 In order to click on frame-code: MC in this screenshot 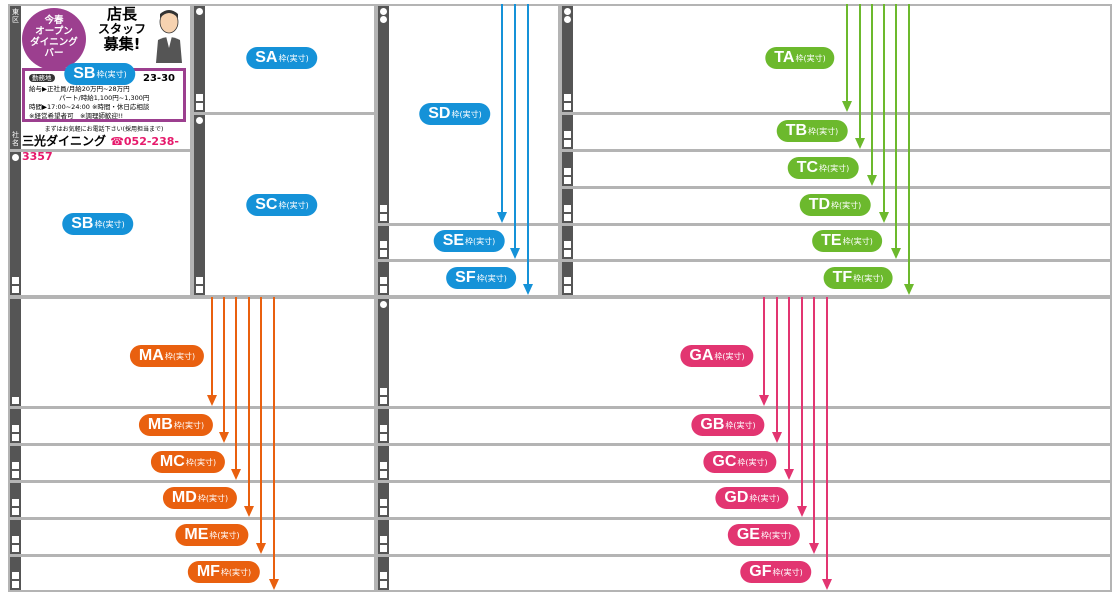, I will do `click(172, 461)`.